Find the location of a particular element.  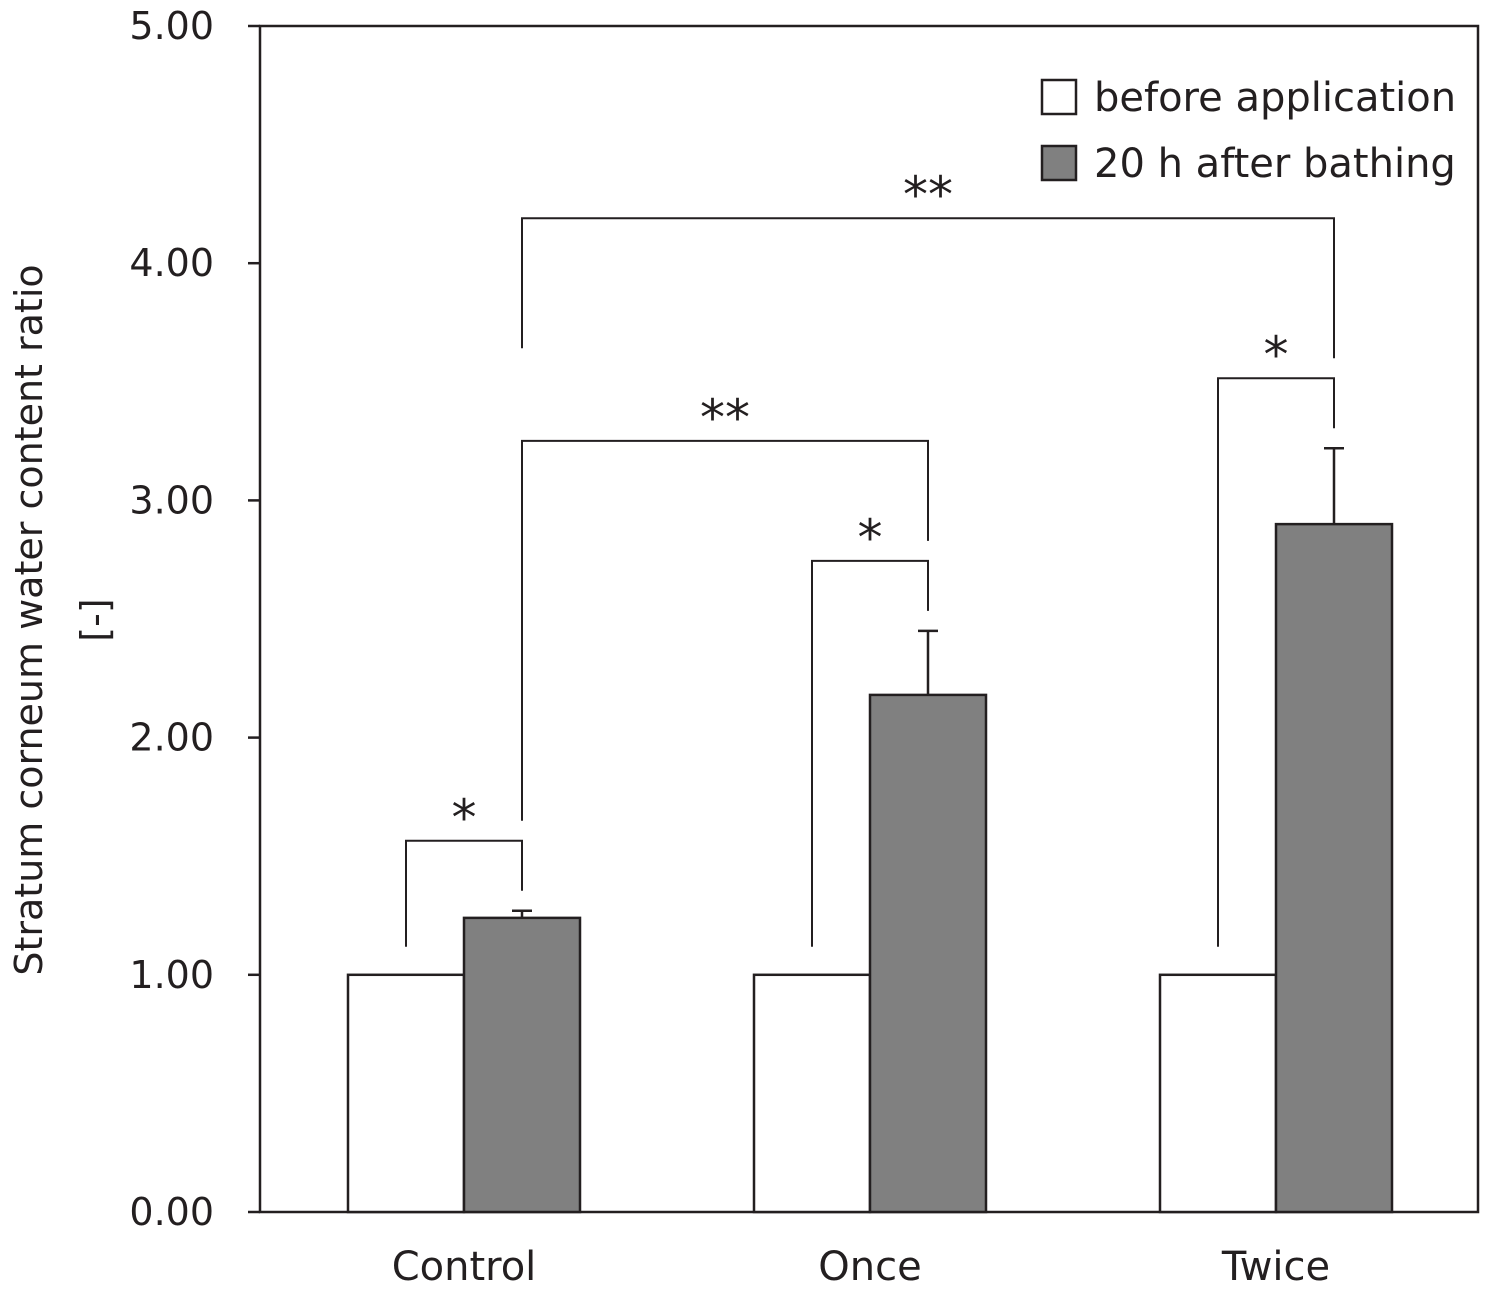

y-tick-label: 5.00 is located at coordinates (171, 26).